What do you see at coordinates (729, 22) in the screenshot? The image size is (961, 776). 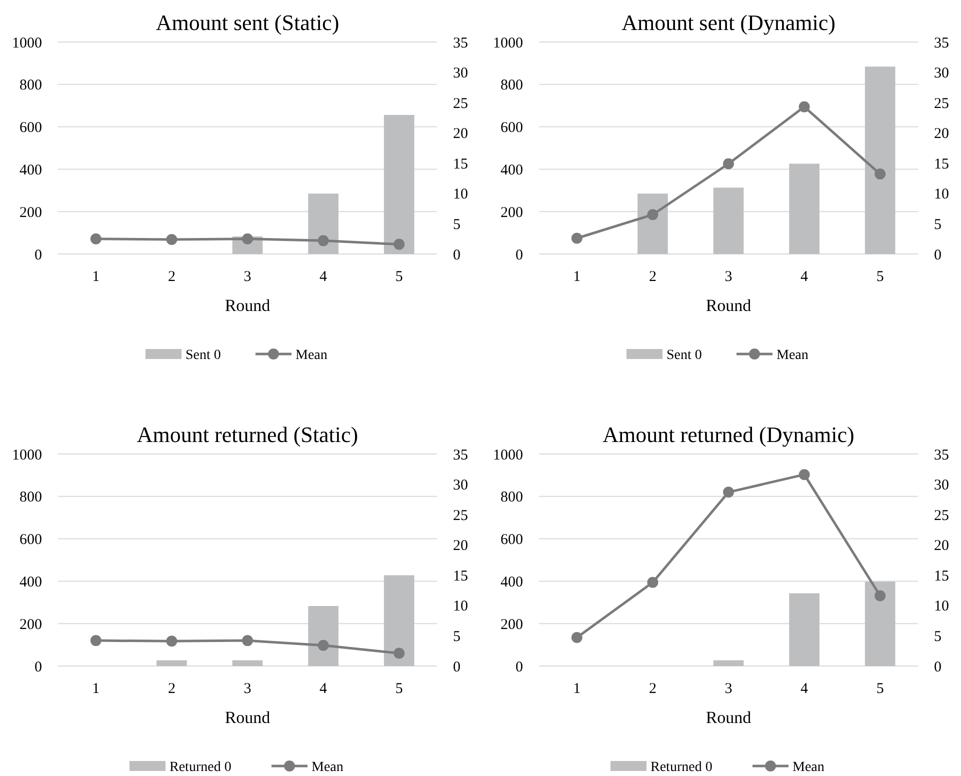 I see `chart-title: Amount sent (Dynamic)` at bounding box center [729, 22].